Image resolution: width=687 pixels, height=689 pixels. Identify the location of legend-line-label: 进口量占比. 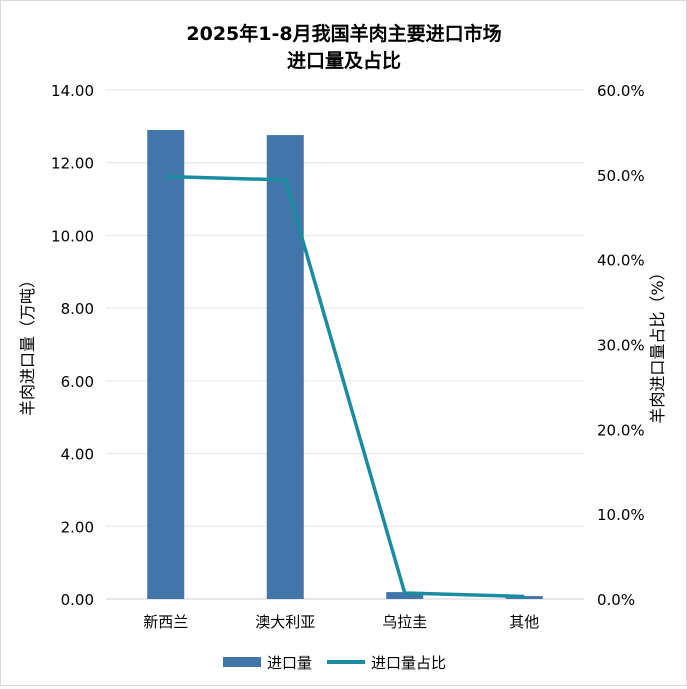
(408, 663).